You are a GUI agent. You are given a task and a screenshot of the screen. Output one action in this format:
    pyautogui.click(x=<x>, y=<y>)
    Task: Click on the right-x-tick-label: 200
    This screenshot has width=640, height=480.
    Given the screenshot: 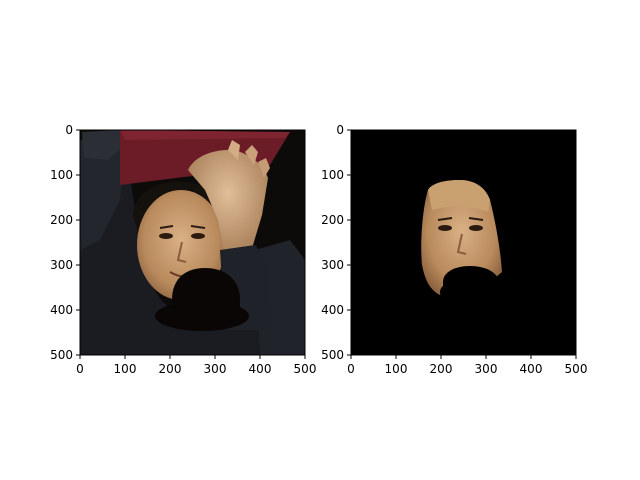 What is the action you would take?
    pyautogui.click(x=441, y=369)
    